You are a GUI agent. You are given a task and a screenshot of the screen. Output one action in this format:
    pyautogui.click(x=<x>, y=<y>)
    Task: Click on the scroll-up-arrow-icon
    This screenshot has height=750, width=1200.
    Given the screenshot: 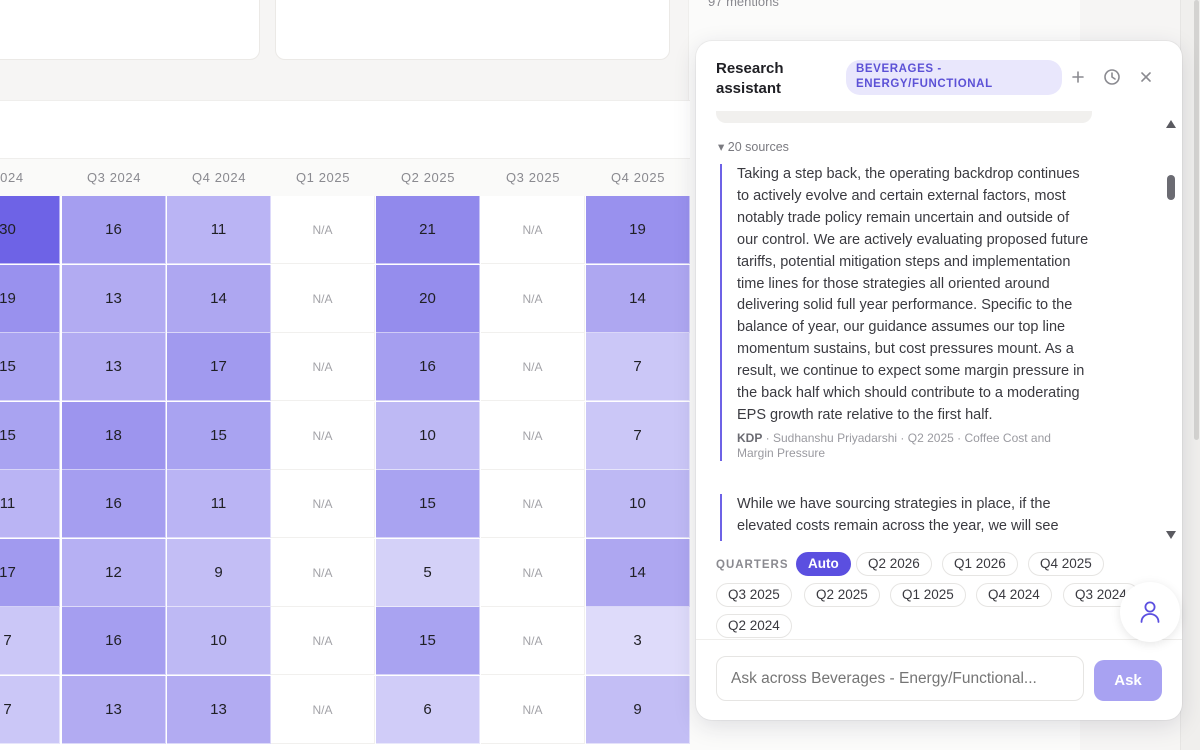 What is the action you would take?
    pyautogui.click(x=1171, y=124)
    